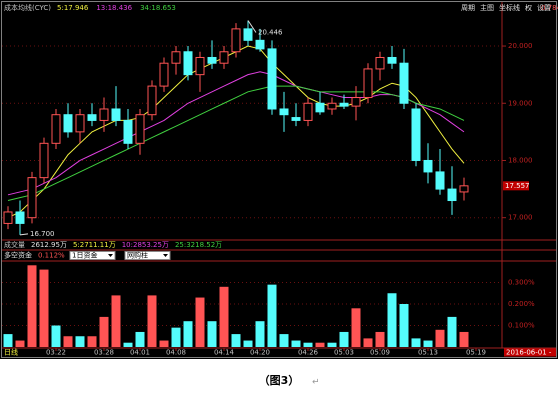 This screenshot has width=558, height=401. Describe the element at coordinates (521, 304) in the screenshot. I see `y-tick-label: 0.200%` at that location.